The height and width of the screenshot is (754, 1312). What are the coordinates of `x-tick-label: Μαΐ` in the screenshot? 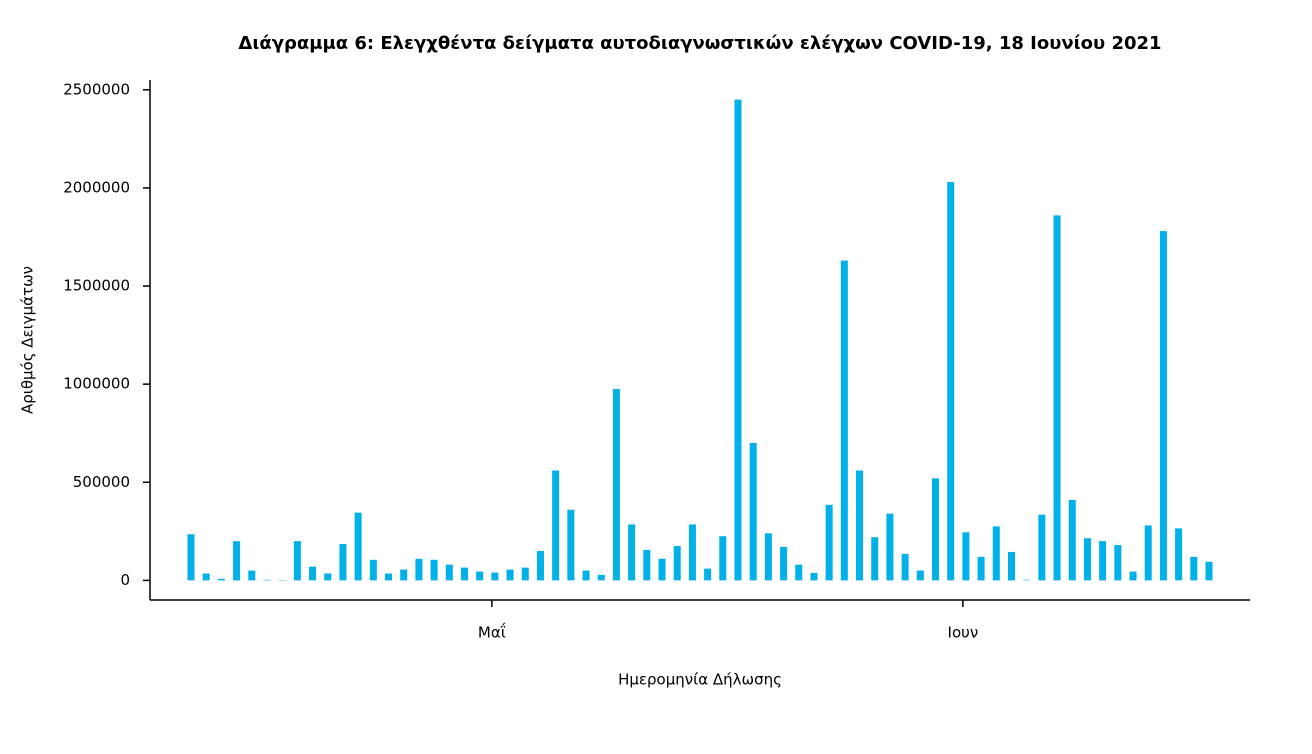 It's located at (492, 632).